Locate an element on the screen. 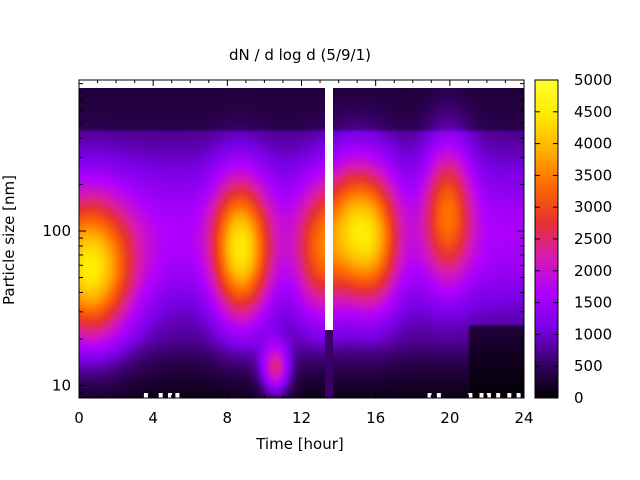 The image size is (640, 480). colorbar: 0 500 1000 1500 2000 2500 3000 3500 4000 4500 5000 is located at coordinates (573, 239).